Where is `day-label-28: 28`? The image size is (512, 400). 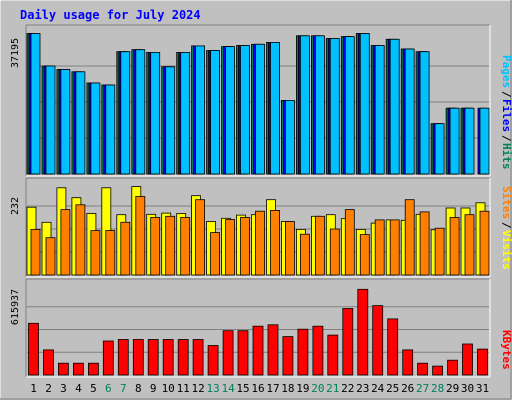 day-label-28: 28 is located at coordinates (437, 388).